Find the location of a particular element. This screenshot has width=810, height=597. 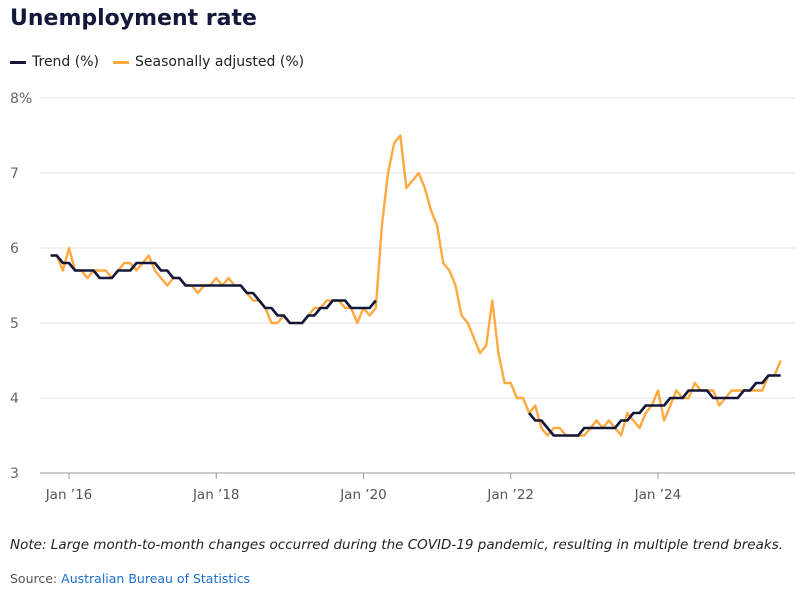

legend-item-seasonally-adjusted: Seasonally adjusted (%) is located at coordinates (208, 62).